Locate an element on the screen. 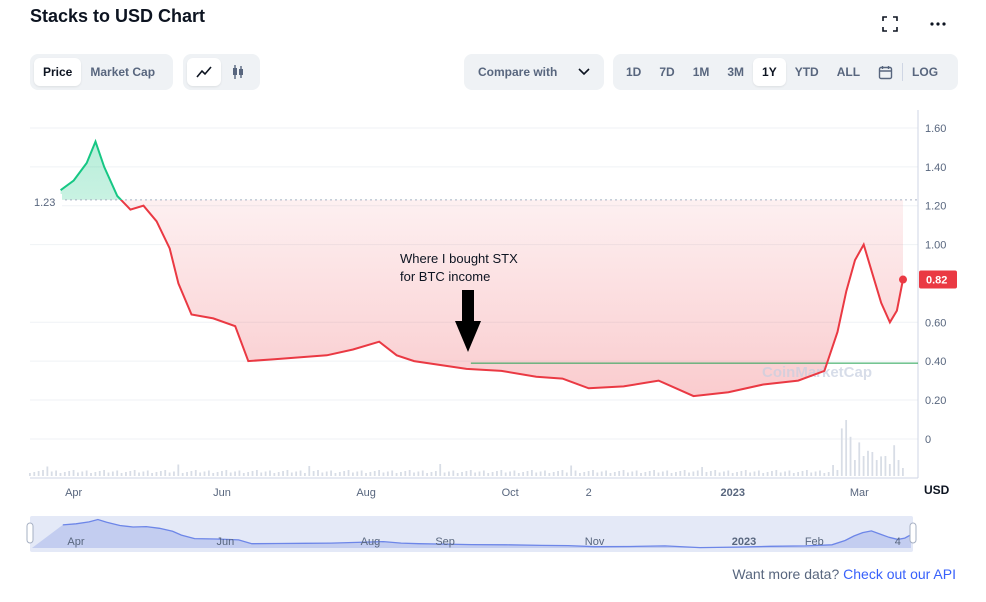 This screenshot has height=602, width=986. range-1y: 1Y is located at coordinates (769, 72).